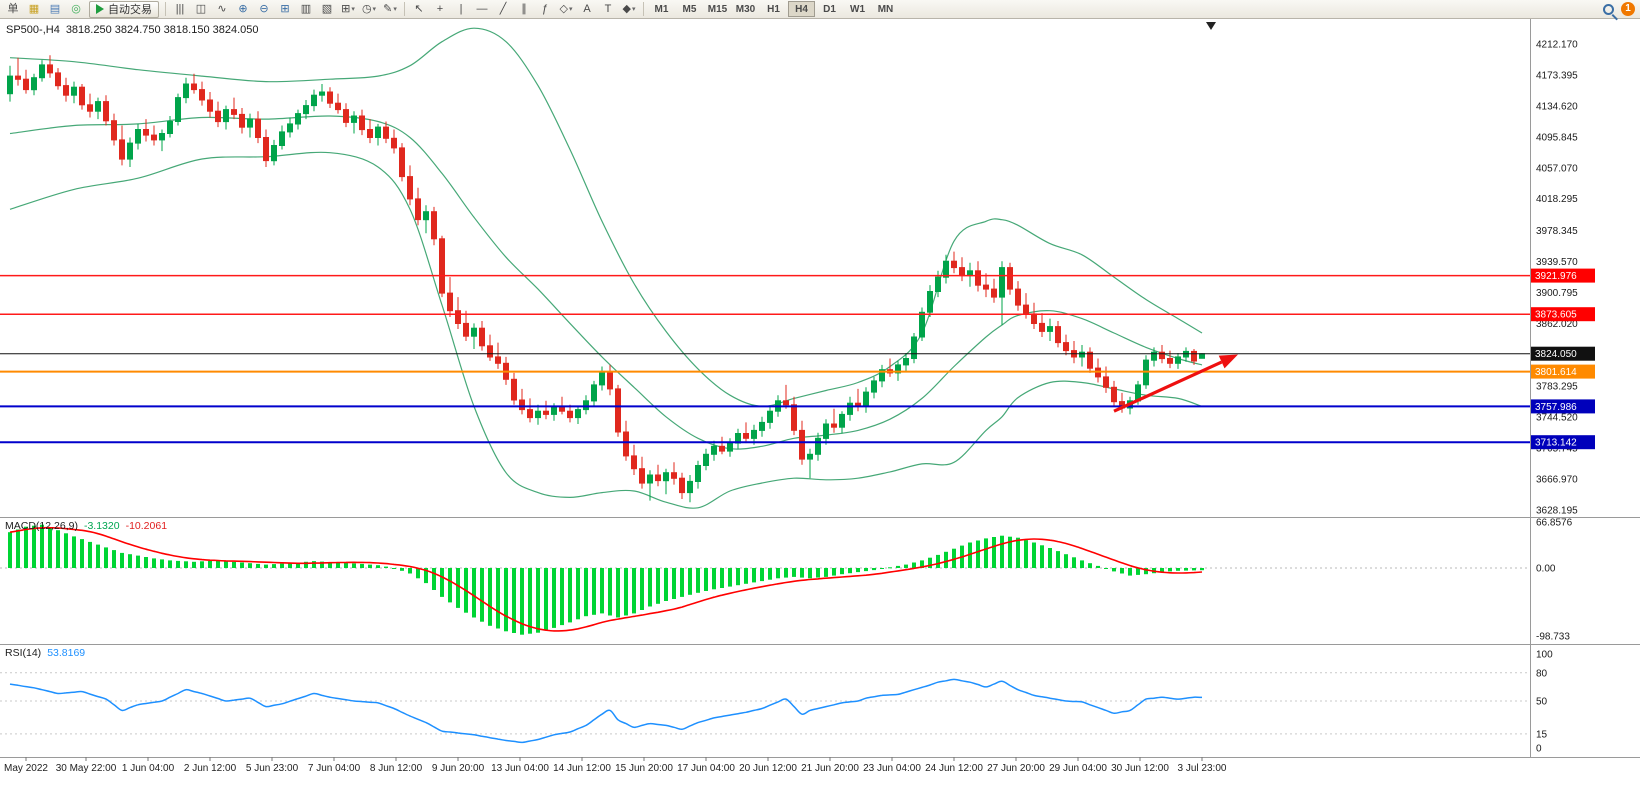 This screenshot has width=1640, height=810. I want to click on zoom-in-icon: ⊕, so click(243, 8).